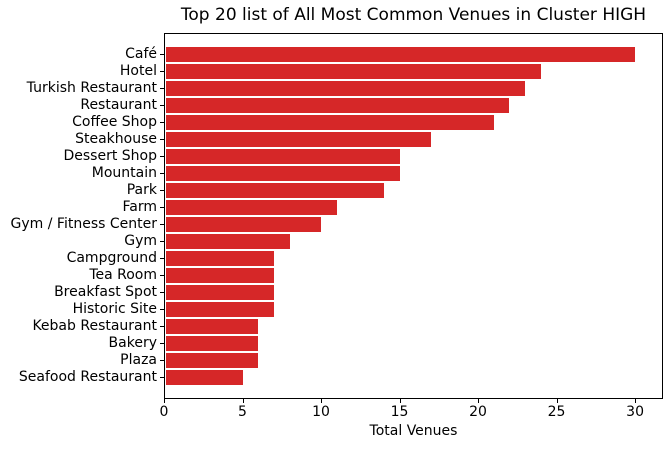  I want to click on y-tick-label: Breakfast Spot, so click(105, 291).